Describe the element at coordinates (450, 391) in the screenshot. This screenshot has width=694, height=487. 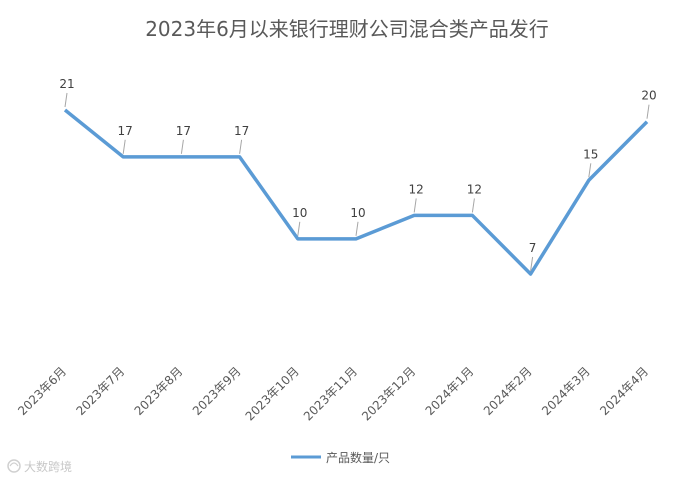
I see `x-tick-label: 2024年1月` at that location.